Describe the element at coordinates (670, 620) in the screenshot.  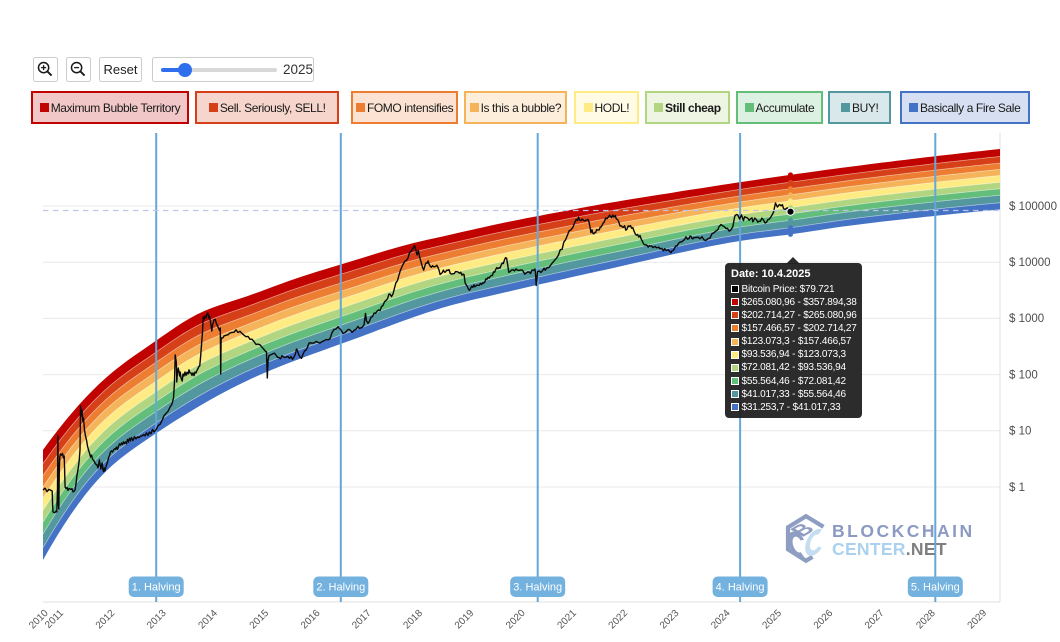
I see `svg-text: 2023` at that location.